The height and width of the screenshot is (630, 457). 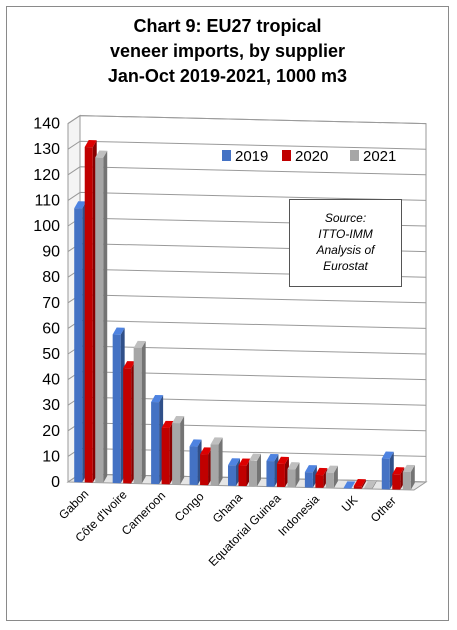 What do you see at coordinates (345, 218) in the screenshot?
I see `source-line-1: Source:` at bounding box center [345, 218].